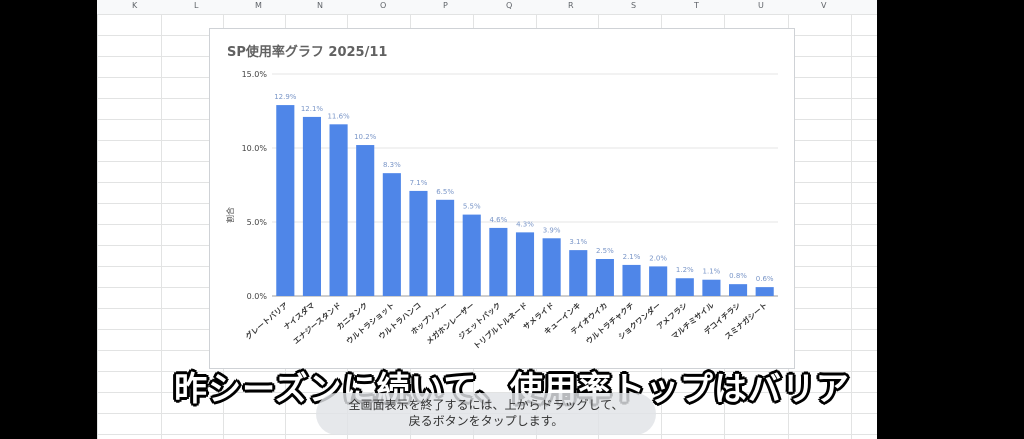  Describe the element at coordinates (285, 97) in the screenshot. I see `data-label: 12.9%` at that location.